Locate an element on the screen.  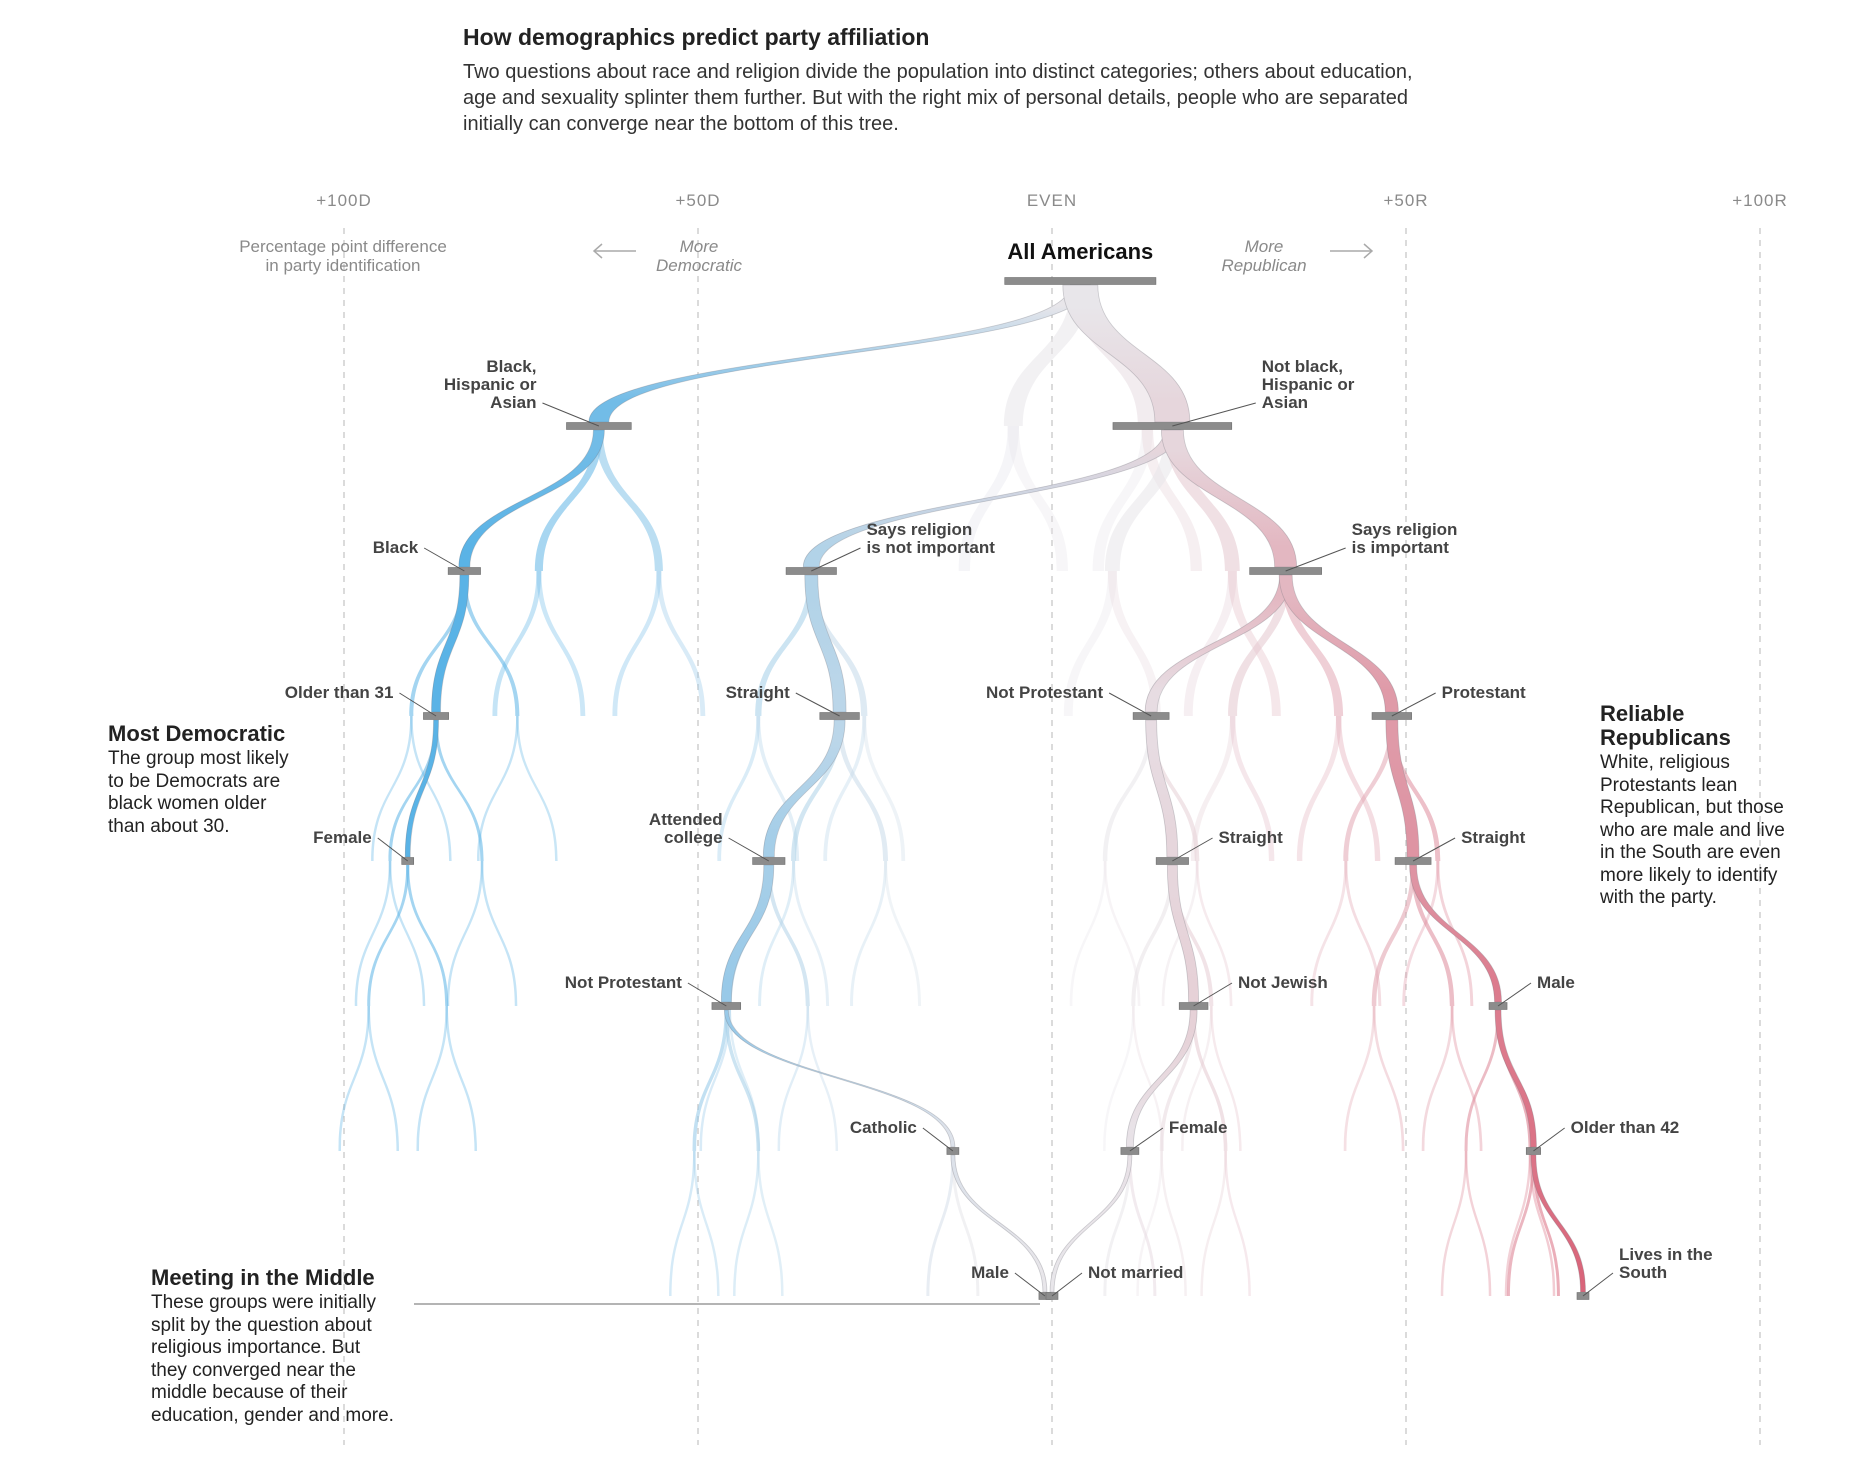
direction-democratic: More Democratic is located at coordinates (699, 256).